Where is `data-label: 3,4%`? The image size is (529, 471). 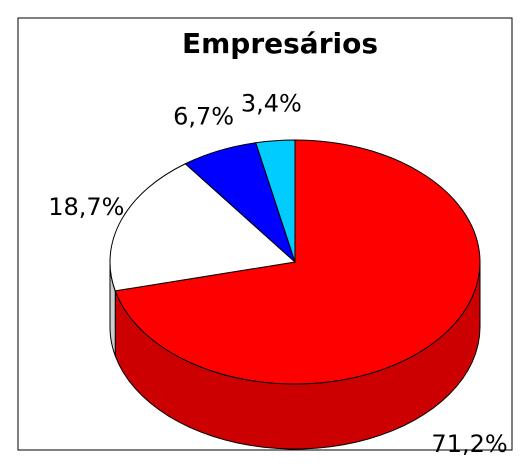 data-label: 3,4% is located at coordinates (271, 103).